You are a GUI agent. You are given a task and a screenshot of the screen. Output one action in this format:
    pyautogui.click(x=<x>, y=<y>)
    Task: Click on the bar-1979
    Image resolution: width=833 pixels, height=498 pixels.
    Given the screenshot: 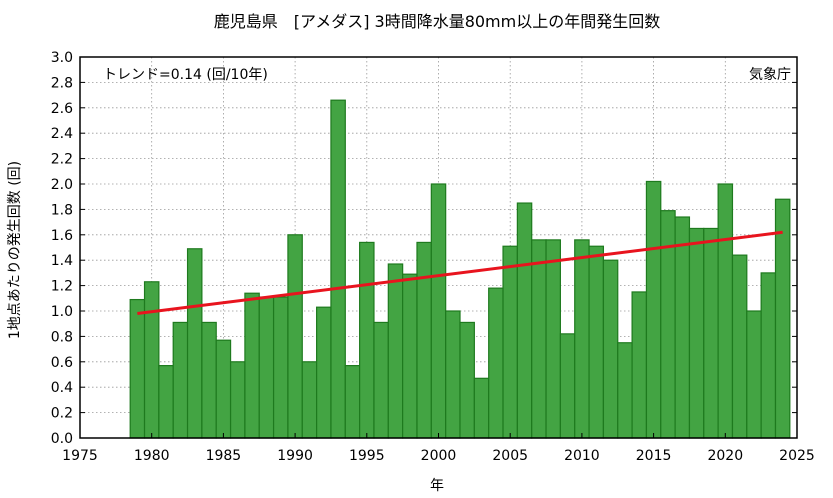 What is the action you would take?
    pyautogui.click(x=137, y=368)
    